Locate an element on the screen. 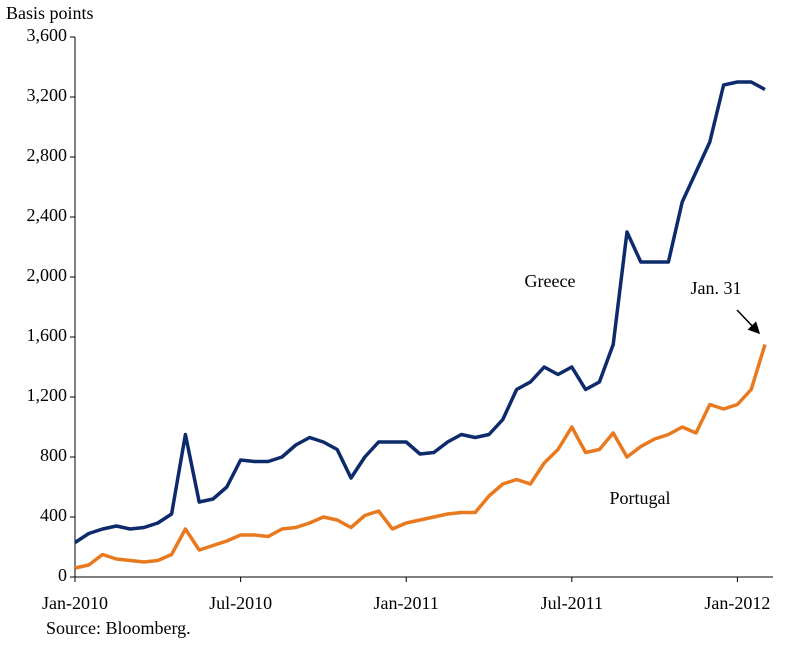  y-tick-label: 3,200 is located at coordinates (47, 95).